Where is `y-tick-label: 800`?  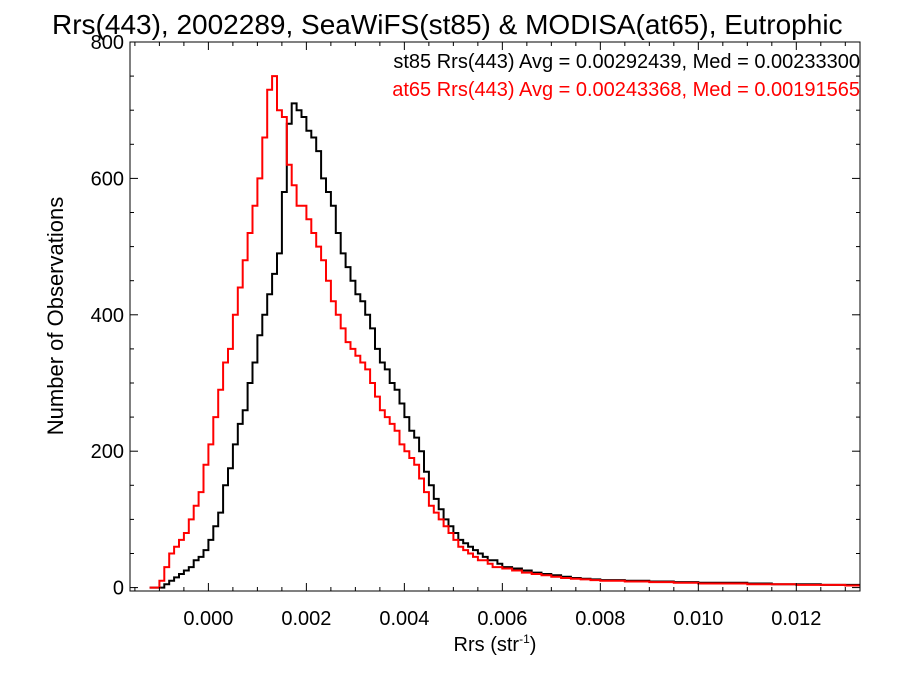 y-tick-label: 800 is located at coordinates (107, 43).